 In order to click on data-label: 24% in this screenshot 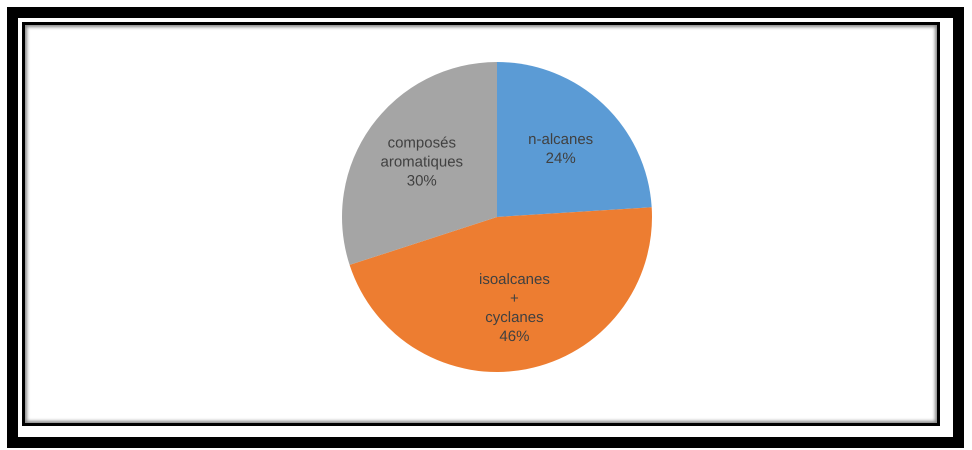, I will do `click(561, 158)`.